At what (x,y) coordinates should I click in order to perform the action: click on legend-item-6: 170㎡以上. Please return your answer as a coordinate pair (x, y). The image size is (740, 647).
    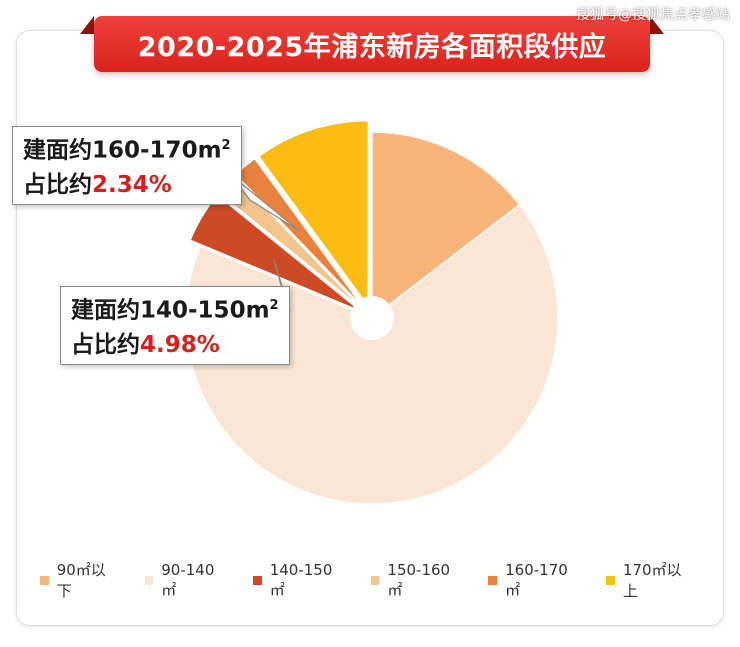
    Looking at the image, I should click on (650, 580).